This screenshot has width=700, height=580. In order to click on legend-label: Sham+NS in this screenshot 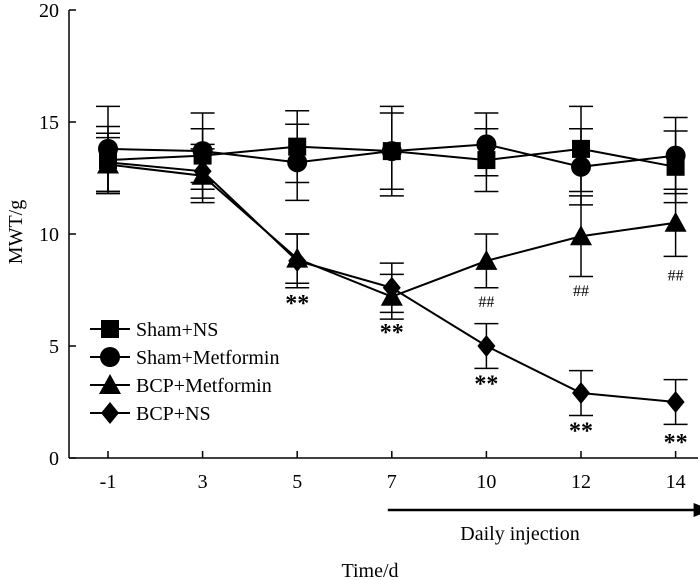, I will do `click(177, 330)`.